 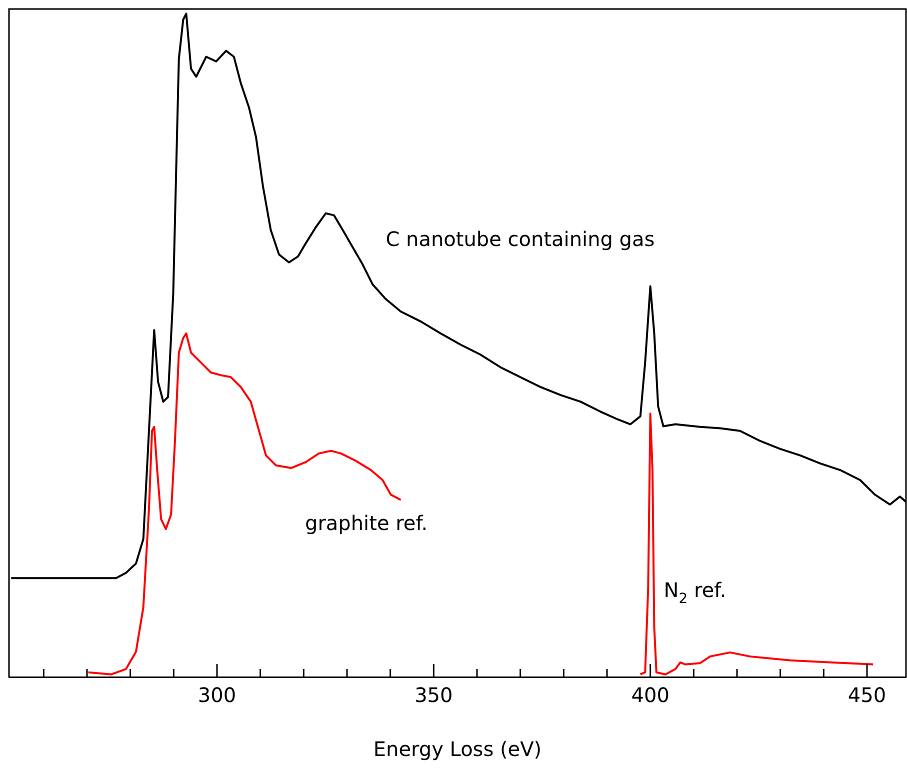 I want to click on x-tick-label: 350, so click(x=433, y=695).